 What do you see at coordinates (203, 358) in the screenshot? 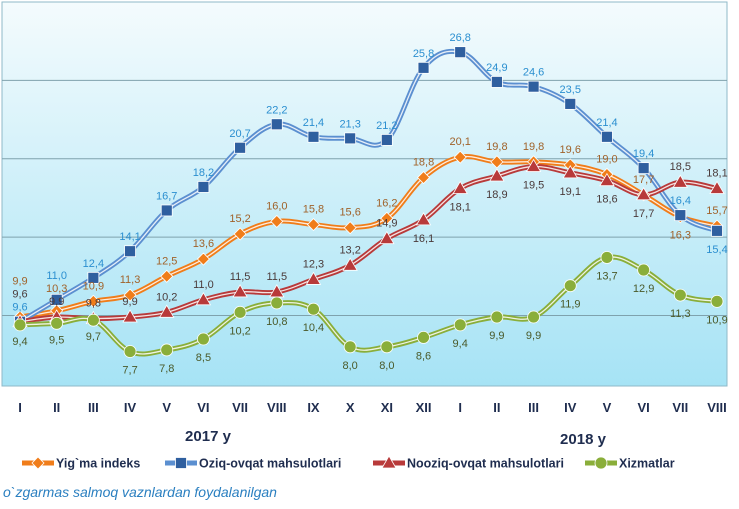
I see `data-label: 8,5` at bounding box center [203, 358].